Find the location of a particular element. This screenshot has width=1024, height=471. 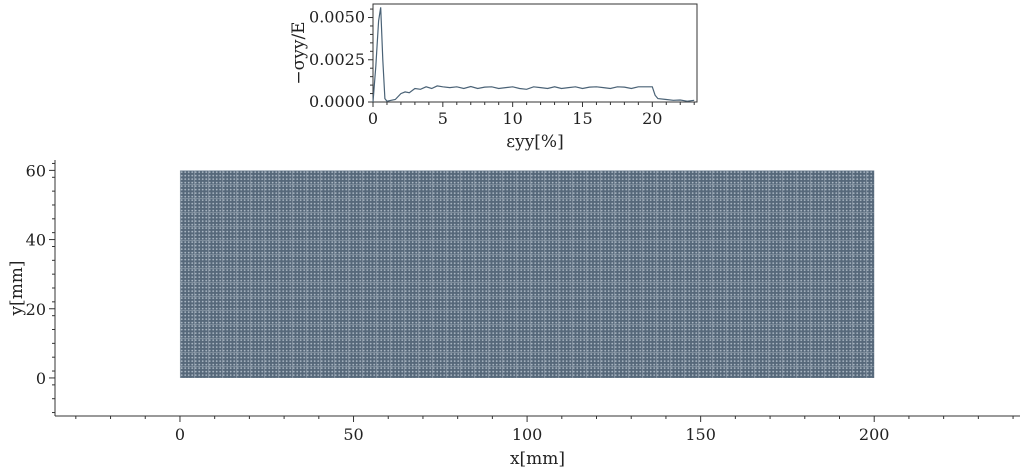

plot-frame is located at coordinates (535, 53).